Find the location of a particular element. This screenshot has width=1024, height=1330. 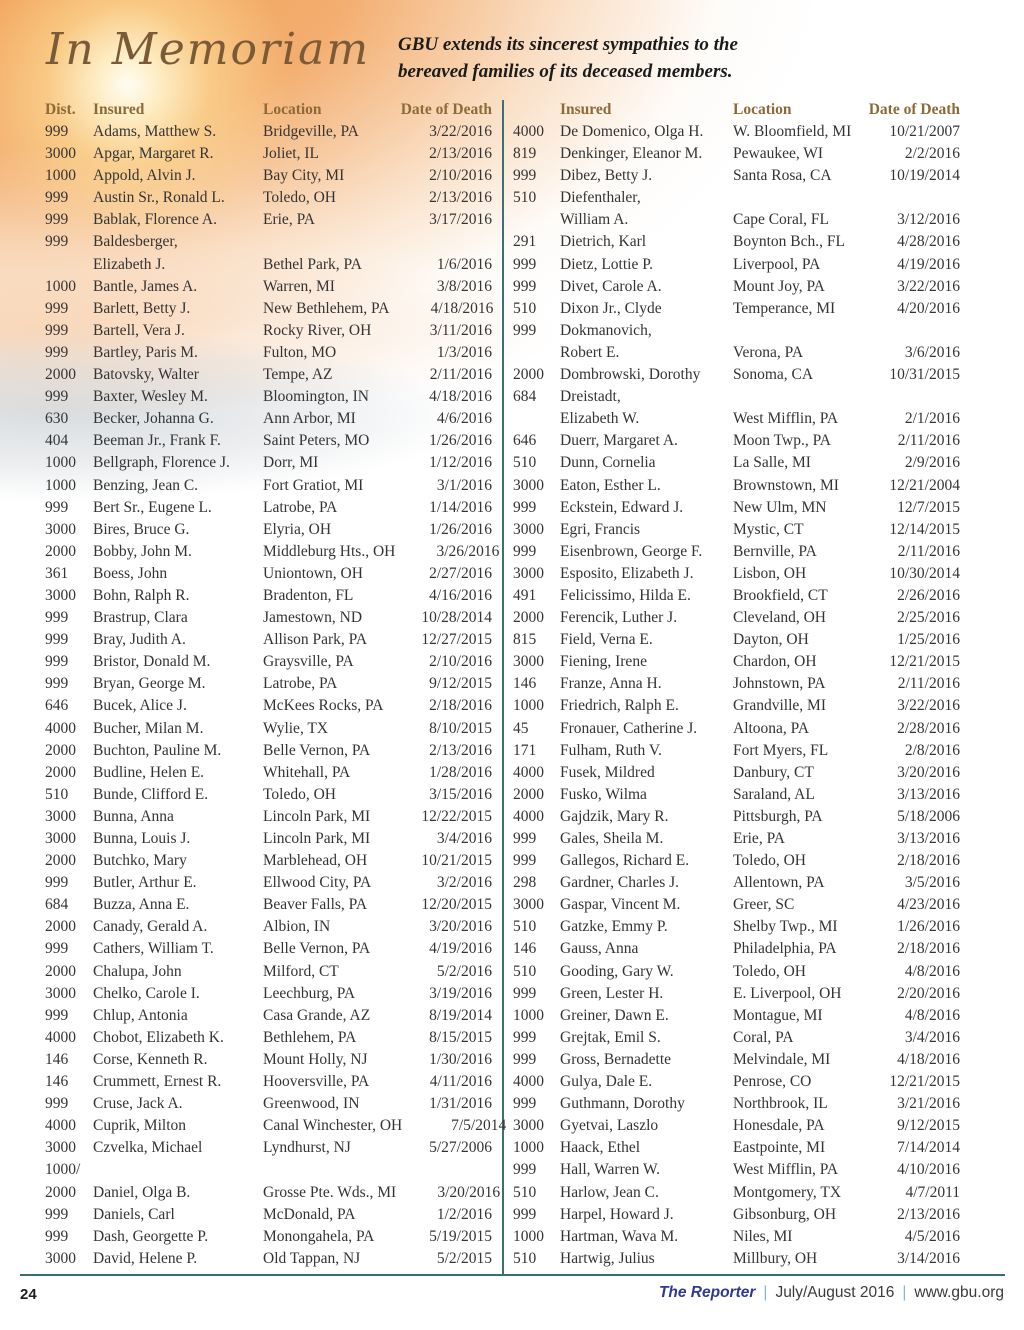

cell-date: 3/26/2016 is located at coordinates (468, 551).